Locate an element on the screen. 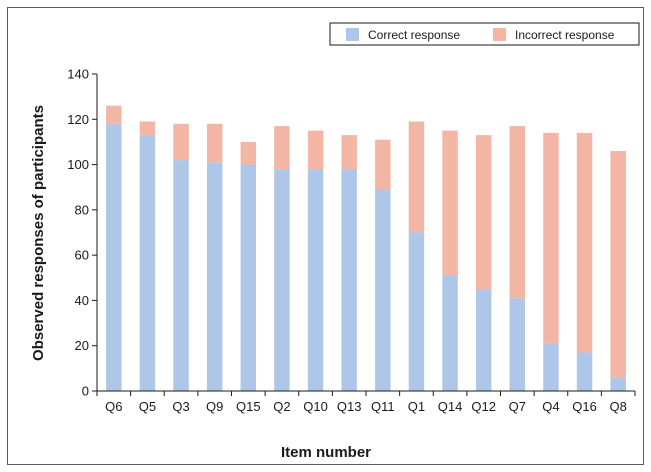  bar-correct-q5 is located at coordinates (147, 263).